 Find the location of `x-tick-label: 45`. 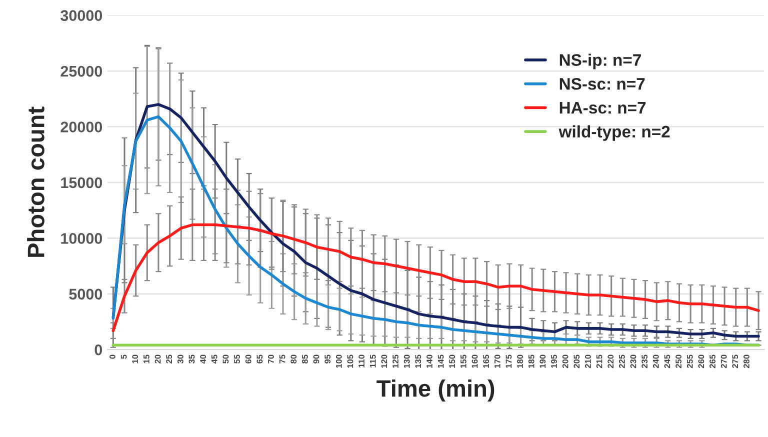

x-tick-label: 45 is located at coordinates (214, 359).